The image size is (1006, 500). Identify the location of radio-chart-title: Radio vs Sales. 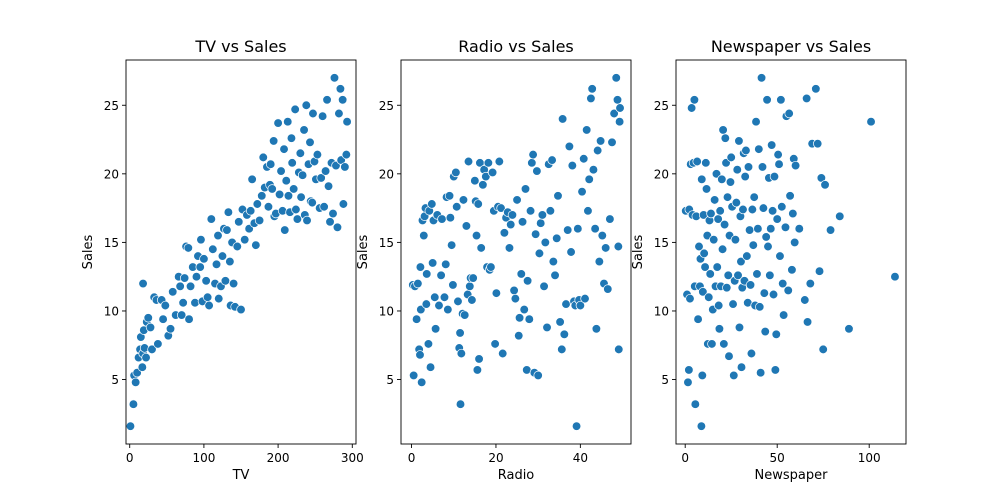
(516, 46).